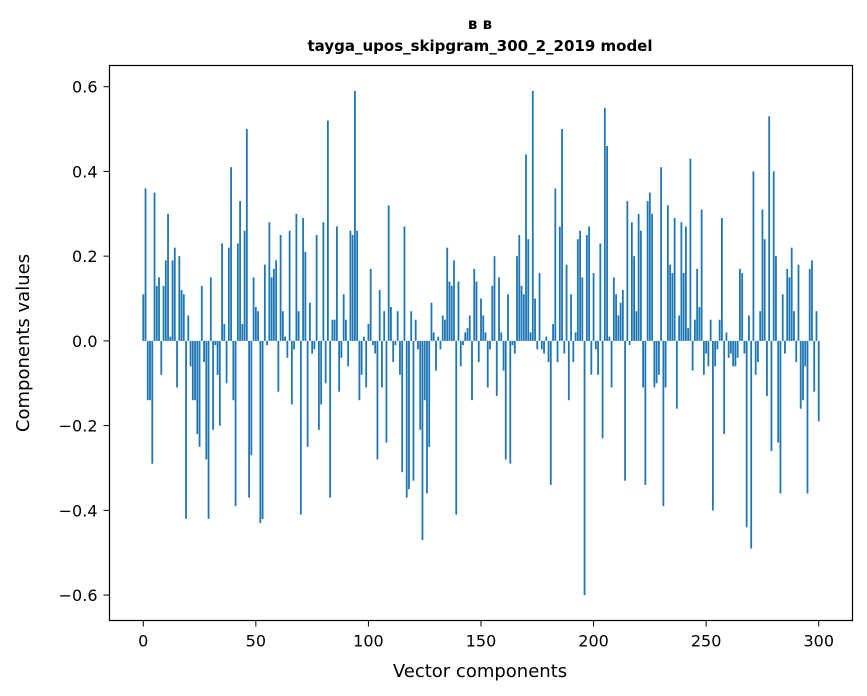  I want to click on x-tick-label: 250, so click(706, 641).